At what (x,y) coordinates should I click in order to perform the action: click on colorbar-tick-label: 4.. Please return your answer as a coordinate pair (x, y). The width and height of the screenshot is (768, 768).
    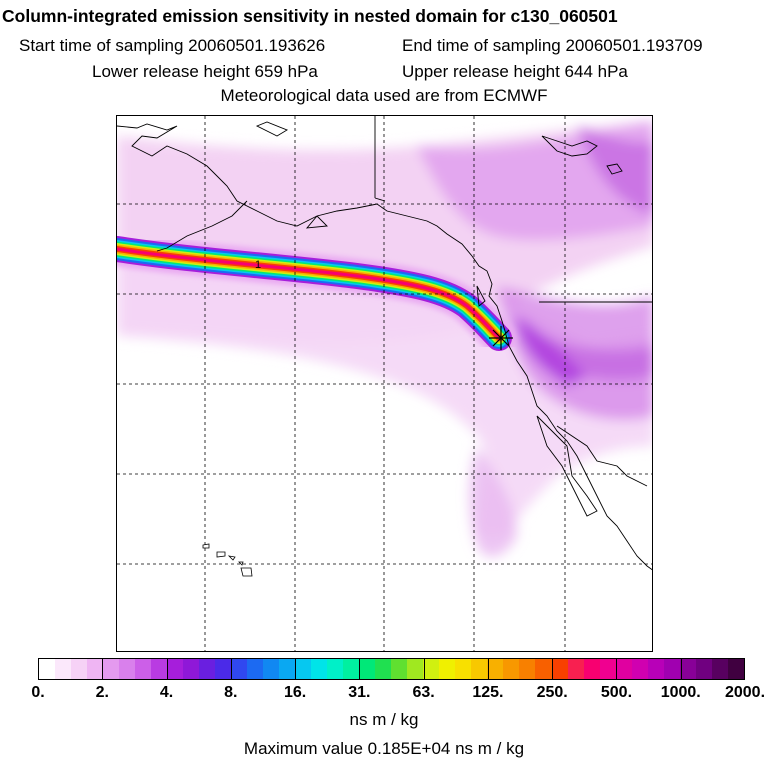
    Looking at the image, I should click on (166, 692).